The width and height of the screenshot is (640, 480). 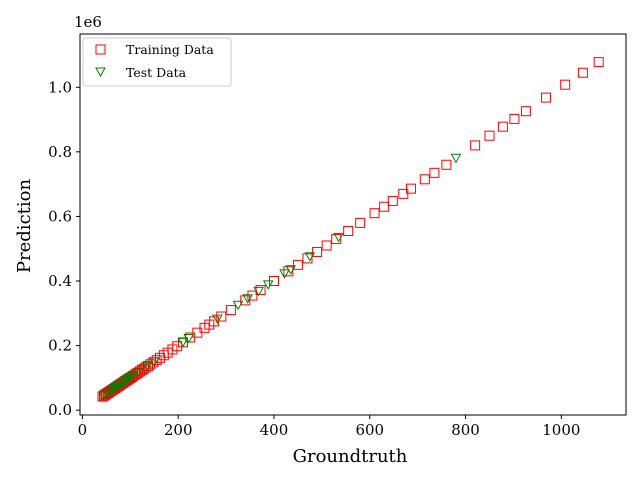 What do you see at coordinates (178, 430) in the screenshot?
I see `x-tick-label: 200` at bounding box center [178, 430].